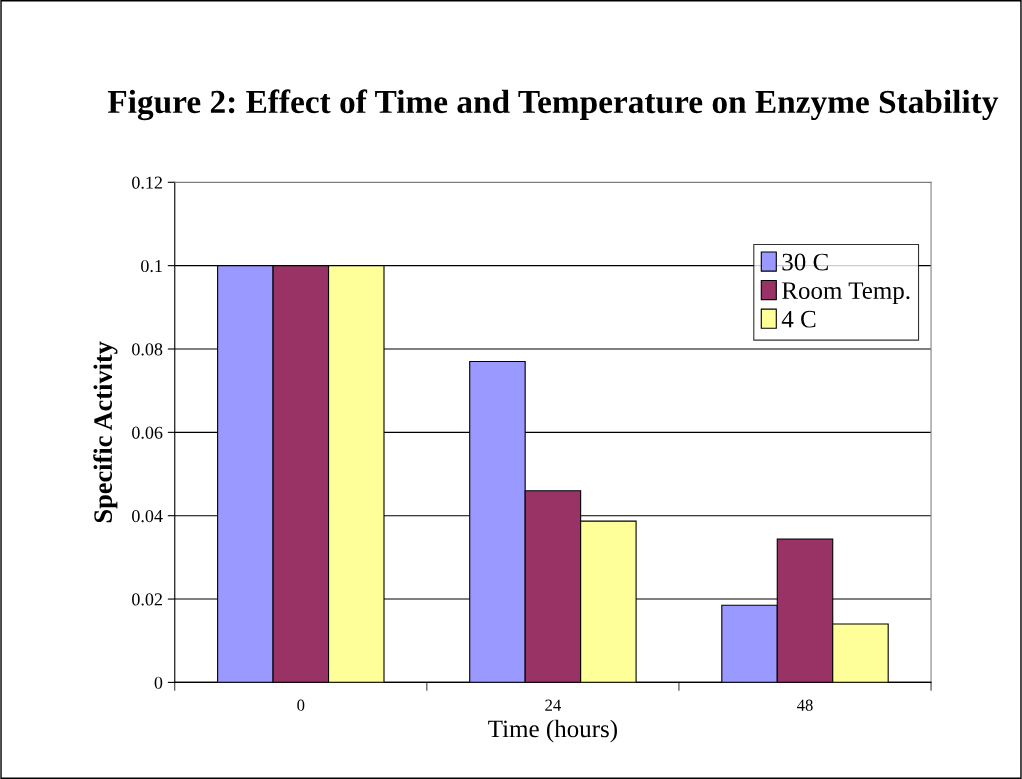  What do you see at coordinates (805, 262) in the screenshot?
I see `legend-label: 30 C` at bounding box center [805, 262].